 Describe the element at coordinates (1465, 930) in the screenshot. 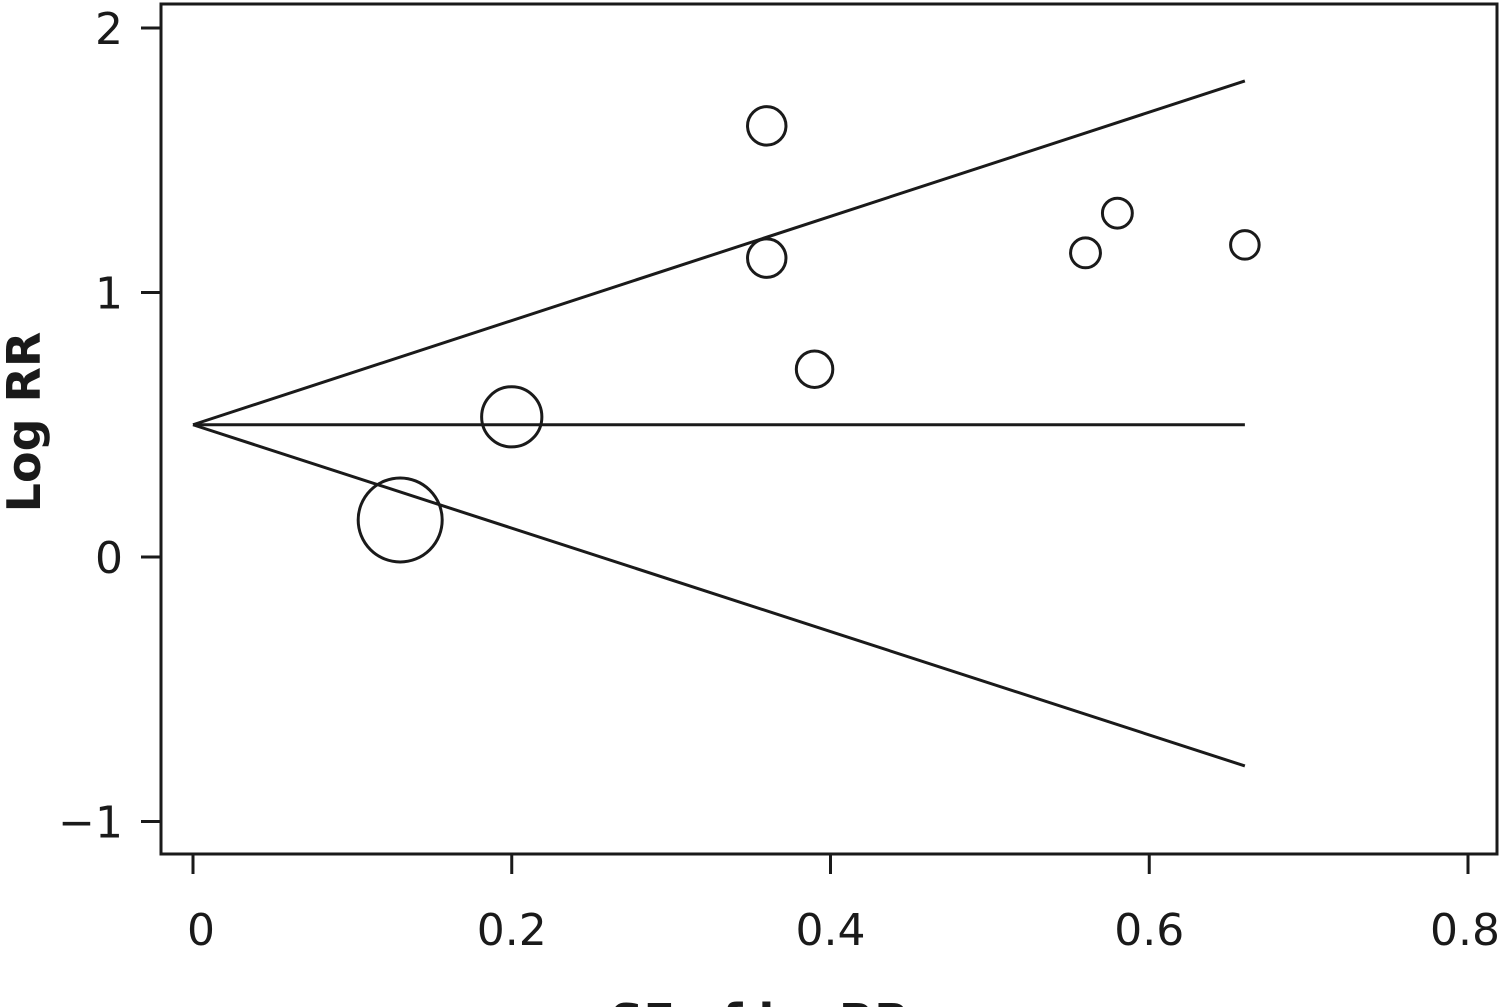

I see `x-tick-label: 0.8` at that location.